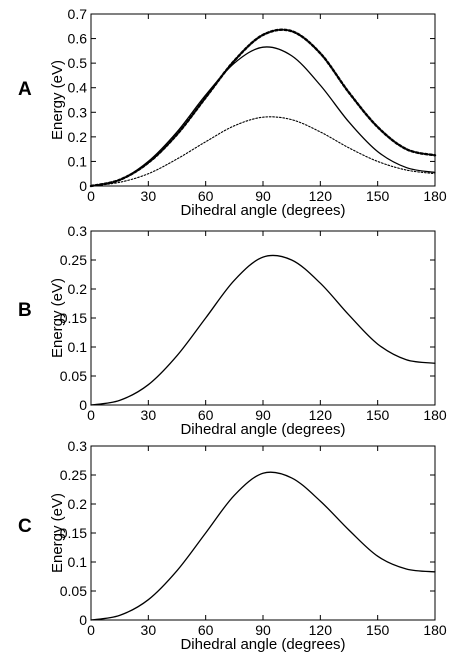 The width and height of the screenshot is (474, 653). Describe the element at coordinates (25, 526) in the screenshot. I see `panel-label: C` at that location.